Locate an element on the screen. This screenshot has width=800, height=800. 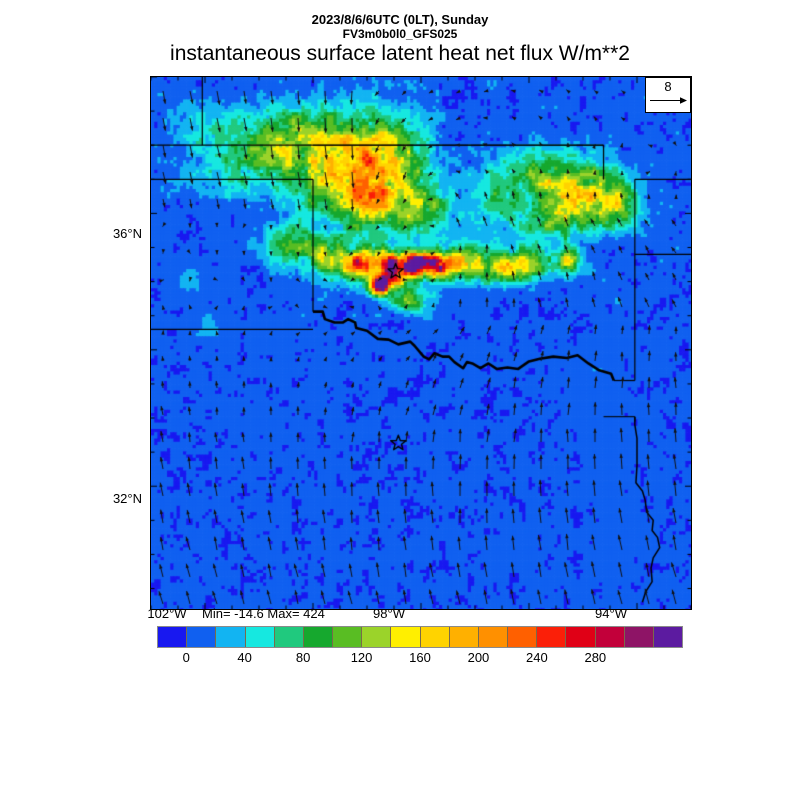
reference-vector-key: 8 is located at coordinates (668, 95).